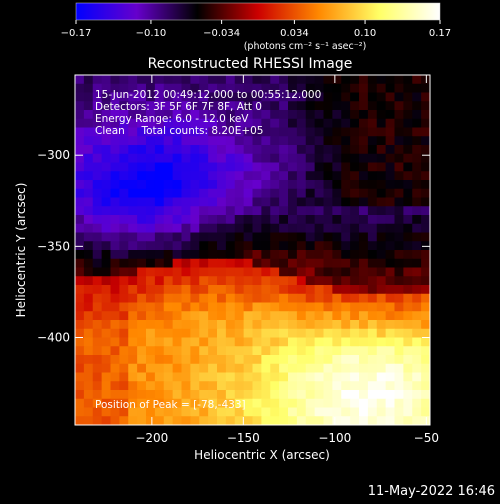 This screenshot has width=500, height=504. Describe the element at coordinates (256, 29) in the screenshot. I see `colorbar-ticks: −0.17 −0.10 −0.034 0.034 0.10 0.17` at that location.